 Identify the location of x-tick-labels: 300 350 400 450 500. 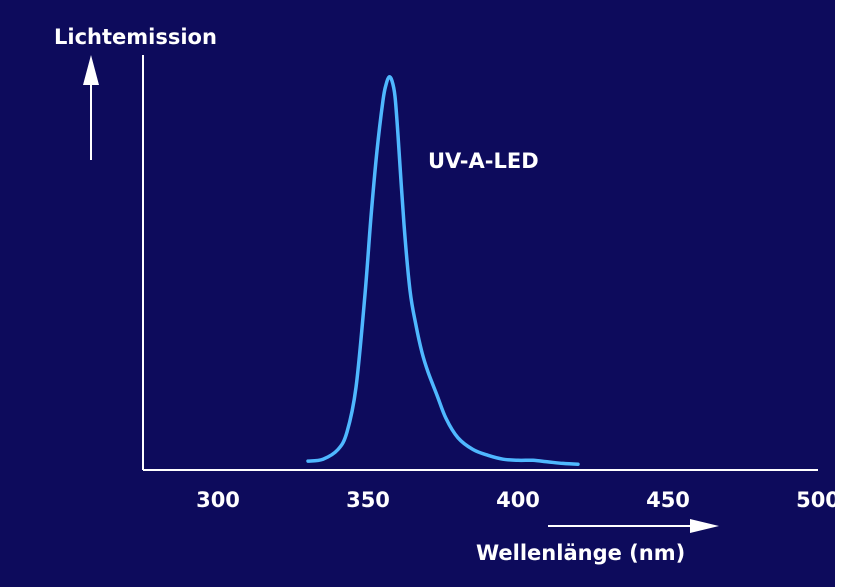
(518, 500).